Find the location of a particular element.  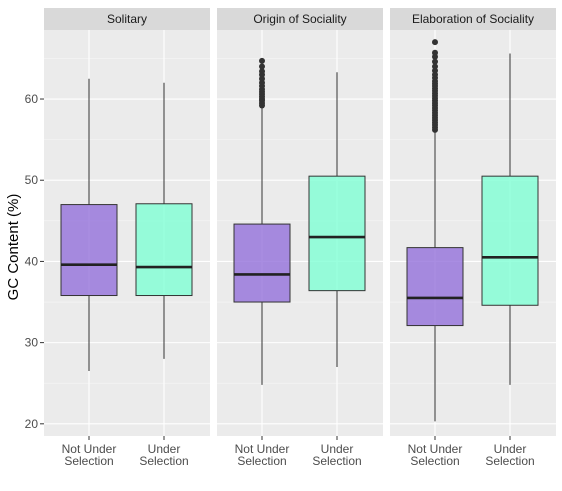

y-axis-title: GC Content (%) is located at coordinates (13, 247).